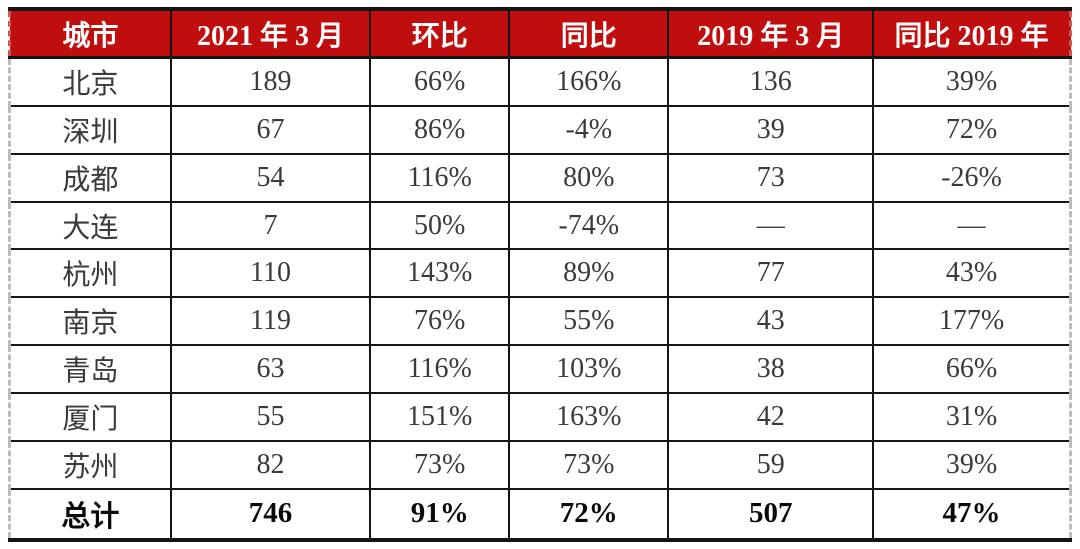 Image resolution: width=1080 pixels, height=549 pixels. I want to click on value-cell: 55, so click(270, 416).